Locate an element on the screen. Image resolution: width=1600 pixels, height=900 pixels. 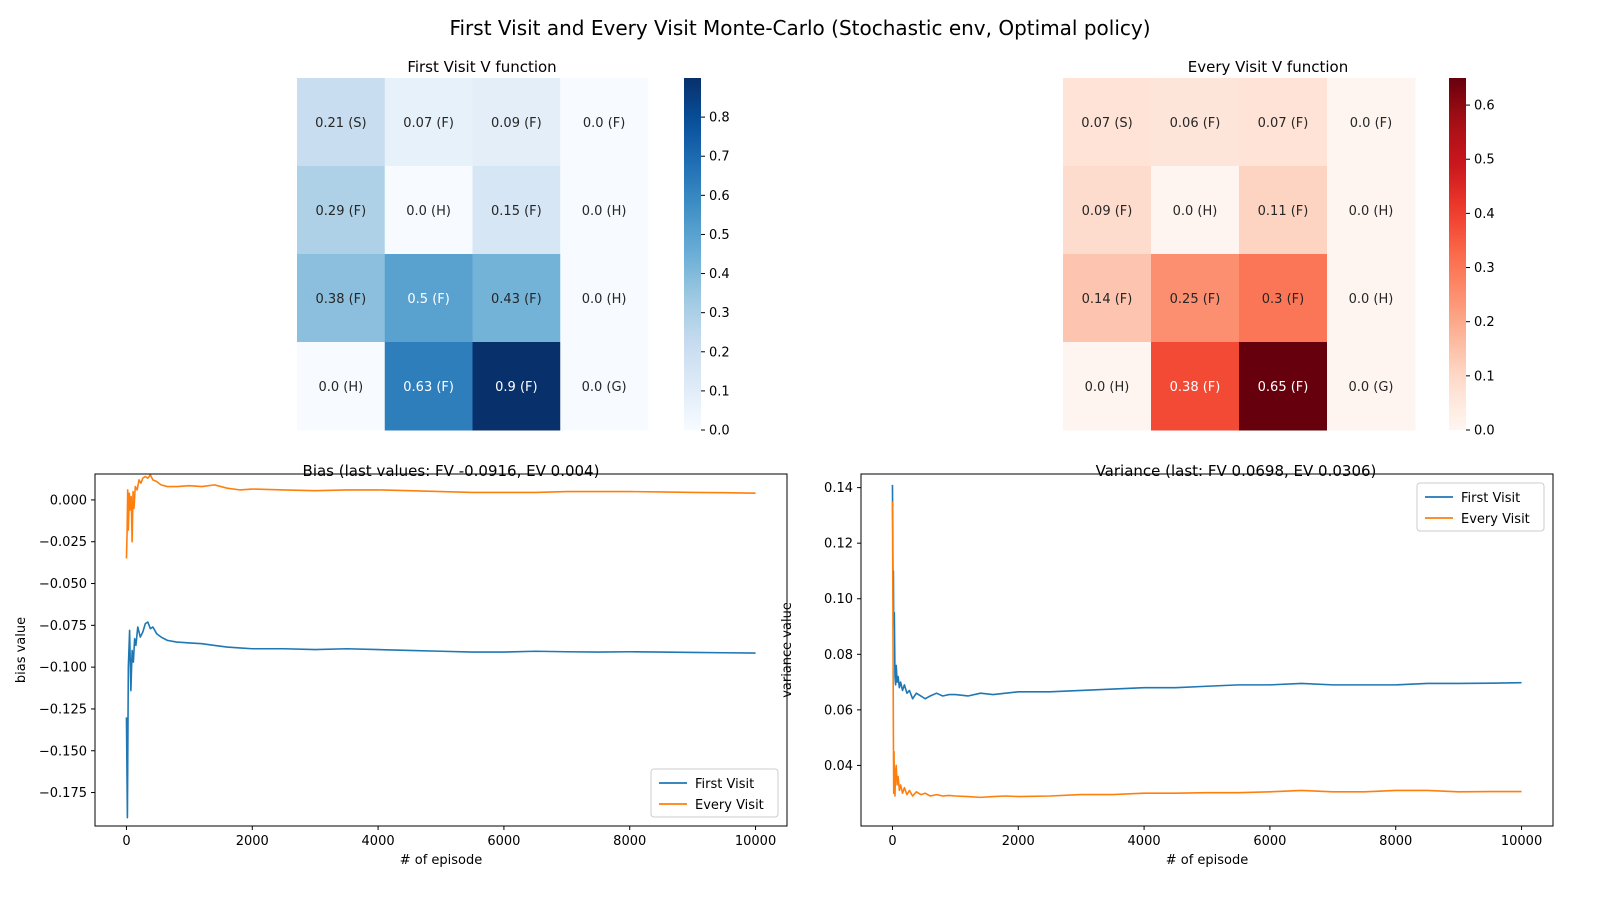
heatmap-cell-label: 0.3 (F) is located at coordinates (1283, 299).